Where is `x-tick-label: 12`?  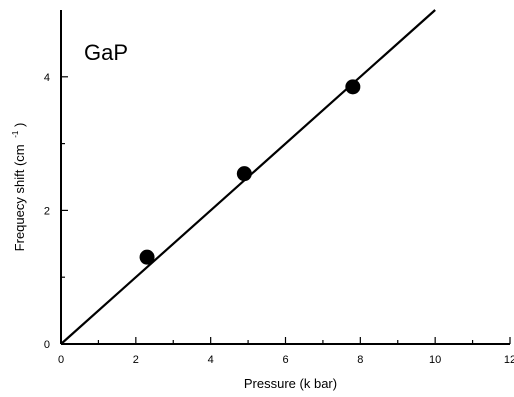 x-tick-label: 12 is located at coordinates (509, 360).